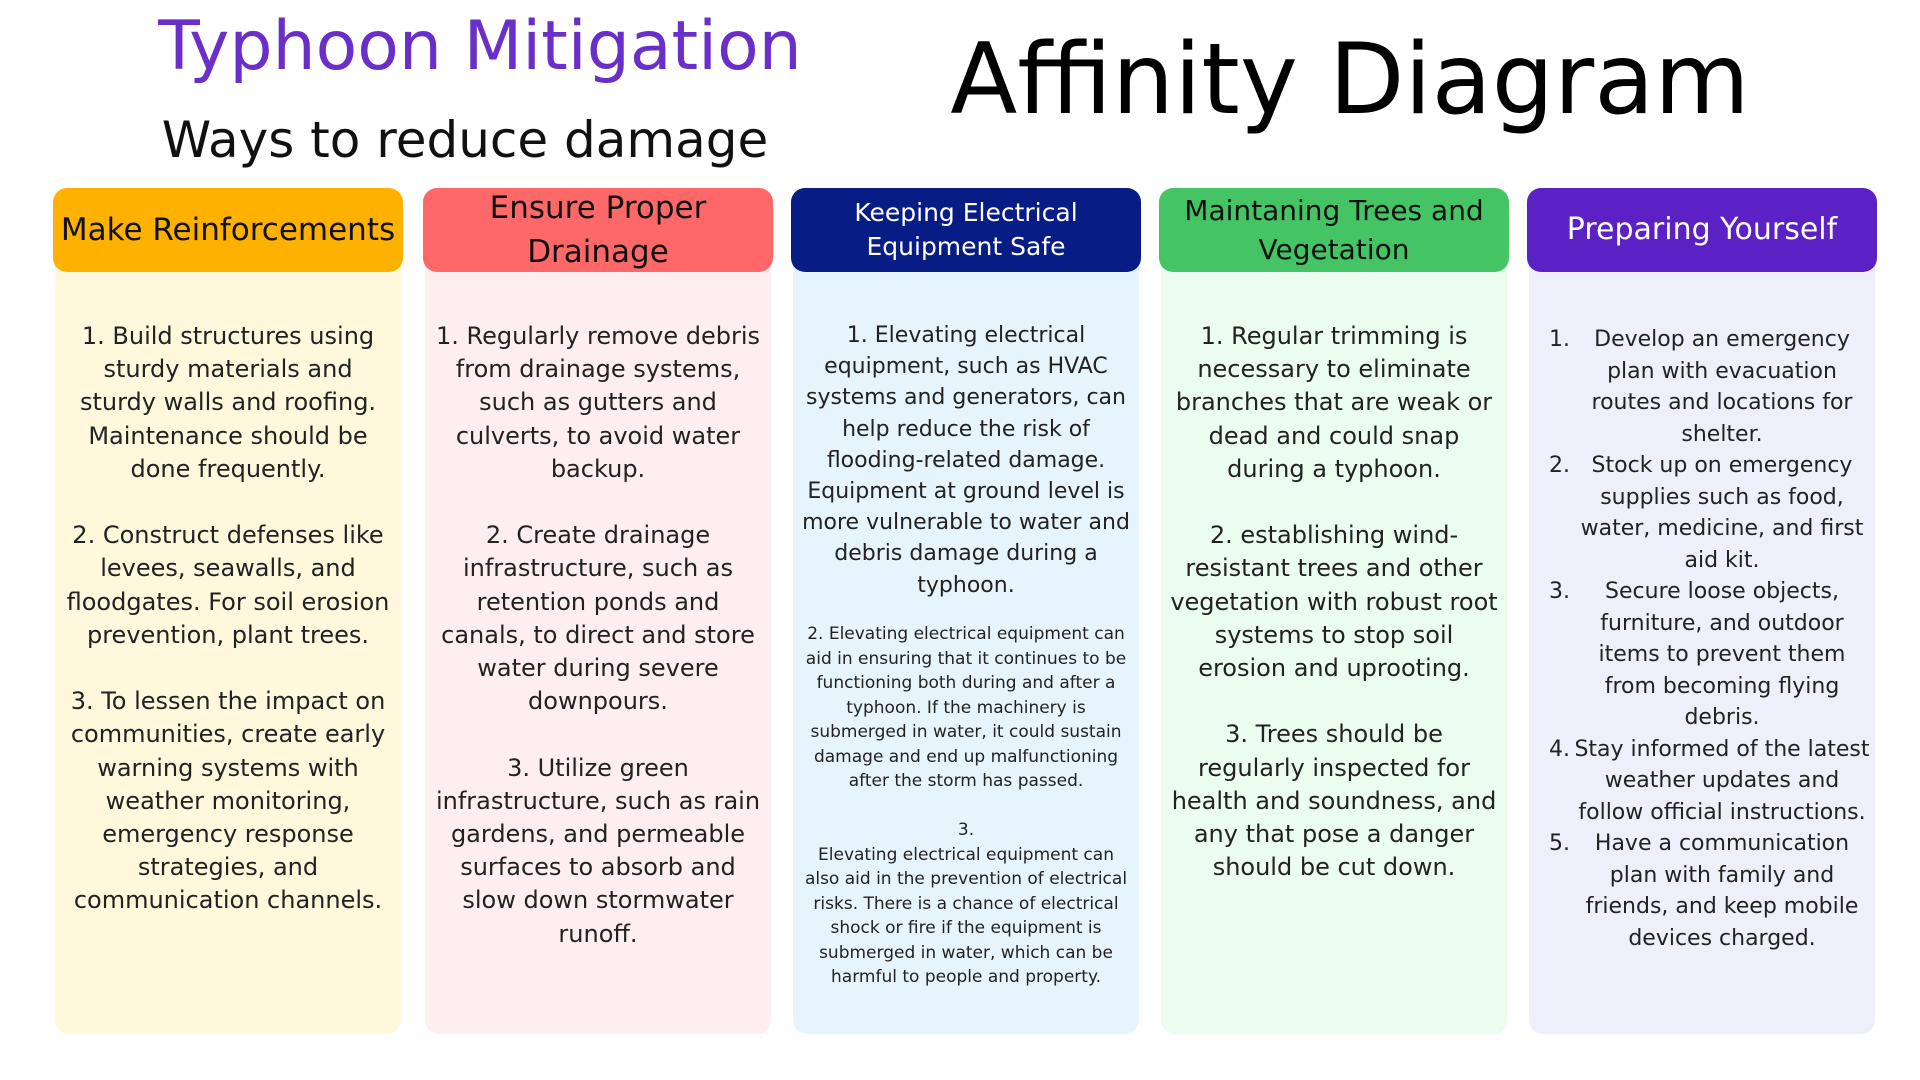  Describe the element at coordinates (1559, 749) in the screenshot. I see `list-item-number: 4.` at that location.